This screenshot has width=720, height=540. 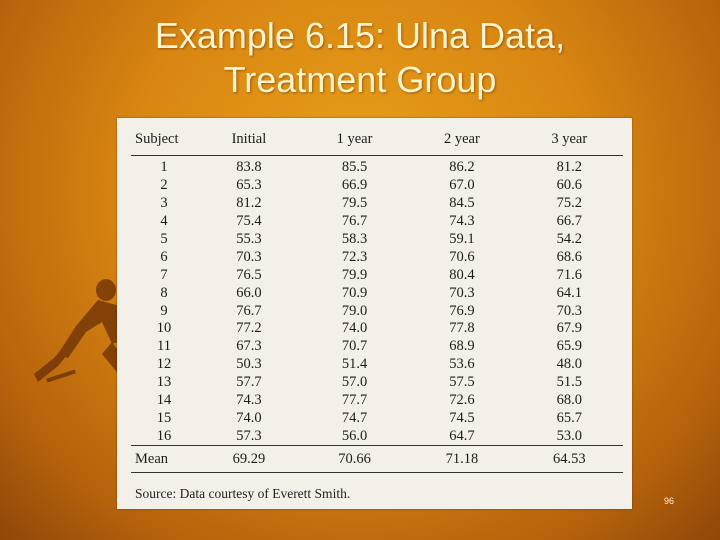 What do you see at coordinates (164, 364) in the screenshot?
I see `table-cell: 12` at bounding box center [164, 364].